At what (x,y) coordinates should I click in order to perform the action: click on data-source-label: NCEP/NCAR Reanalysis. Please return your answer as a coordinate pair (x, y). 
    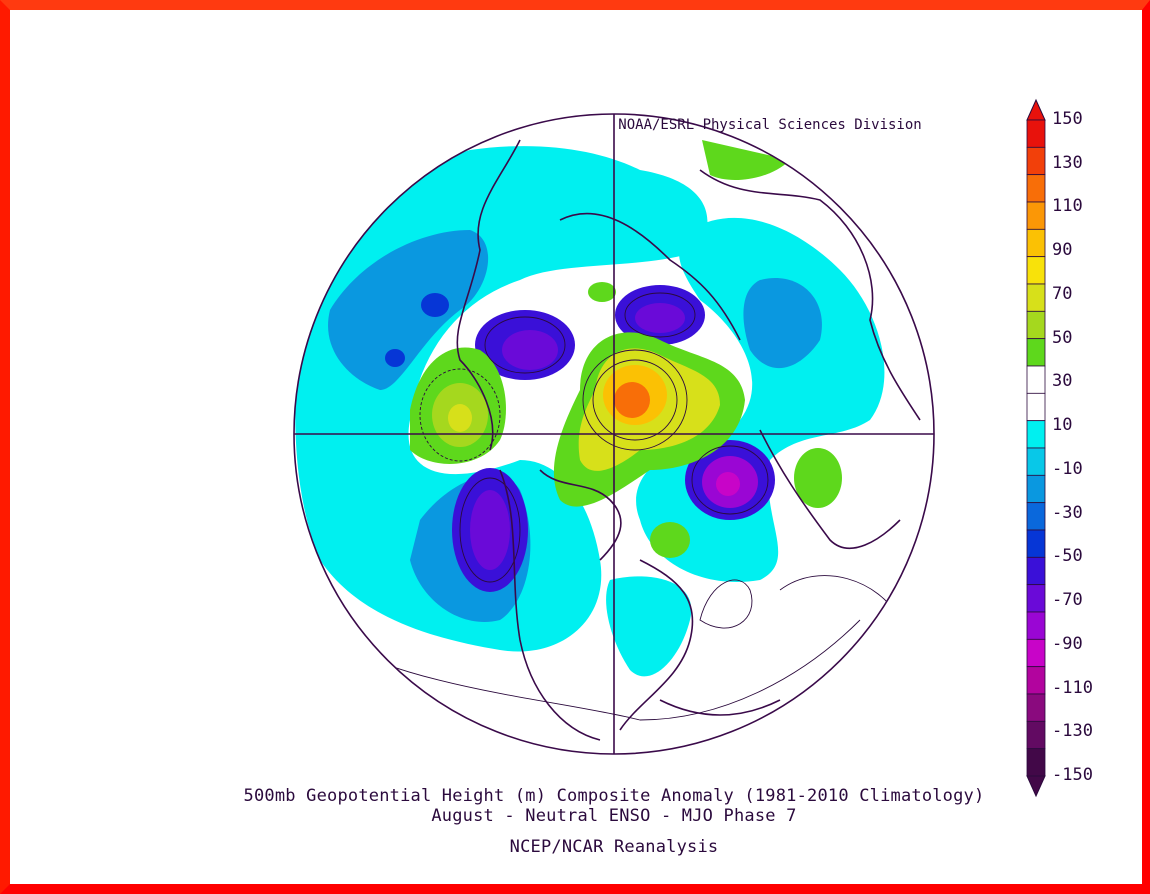
    Looking at the image, I should click on (614, 847).